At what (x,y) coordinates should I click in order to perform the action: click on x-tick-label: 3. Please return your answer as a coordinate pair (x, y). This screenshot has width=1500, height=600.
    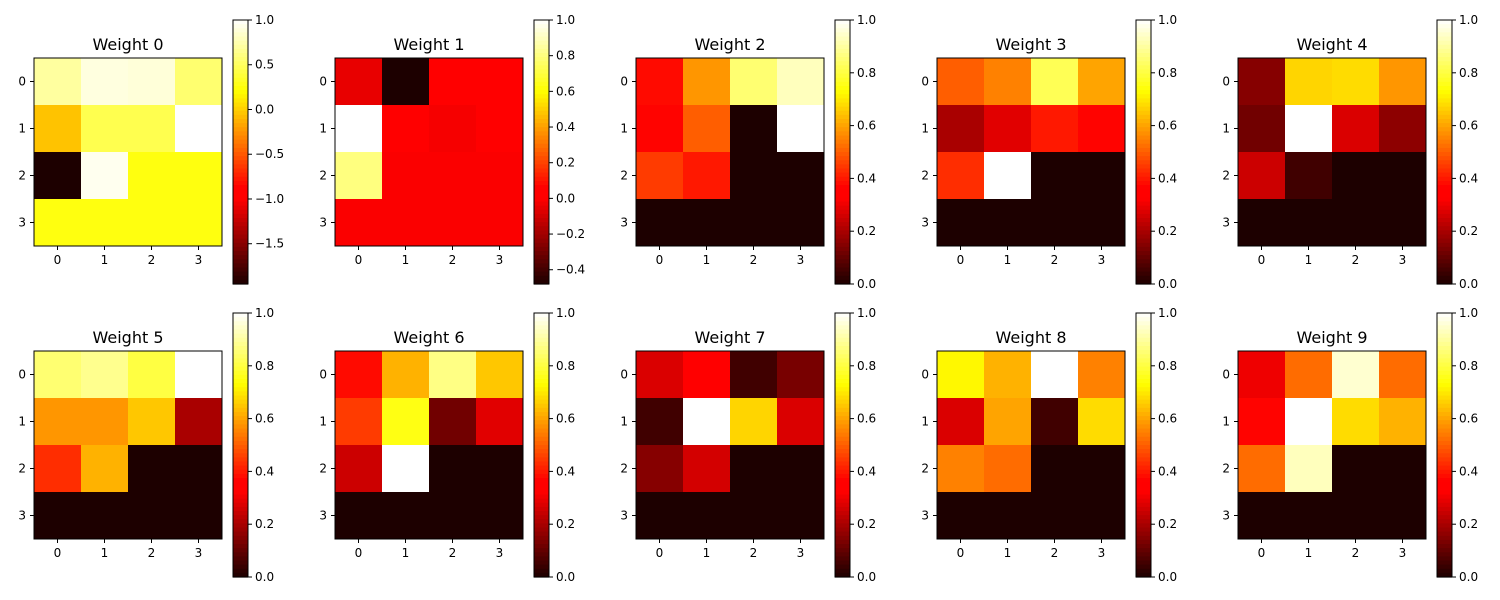
    Looking at the image, I should click on (199, 260).